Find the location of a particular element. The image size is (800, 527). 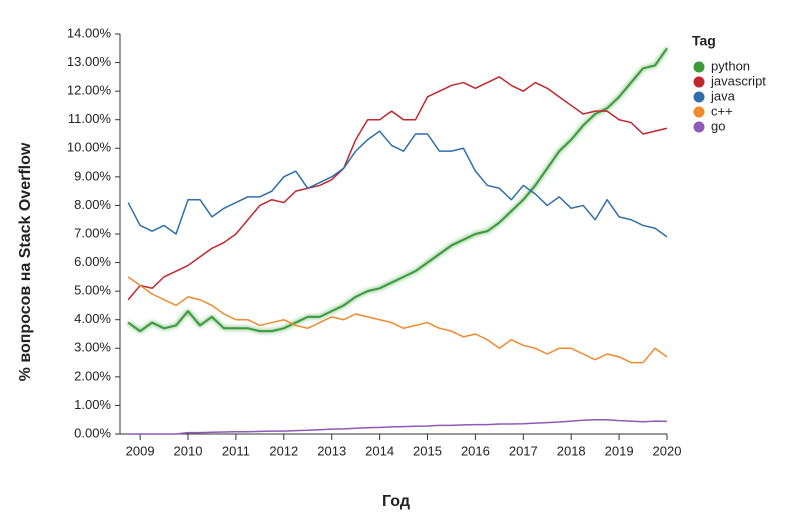

y-tick-label: 5.00% is located at coordinates (92, 290).